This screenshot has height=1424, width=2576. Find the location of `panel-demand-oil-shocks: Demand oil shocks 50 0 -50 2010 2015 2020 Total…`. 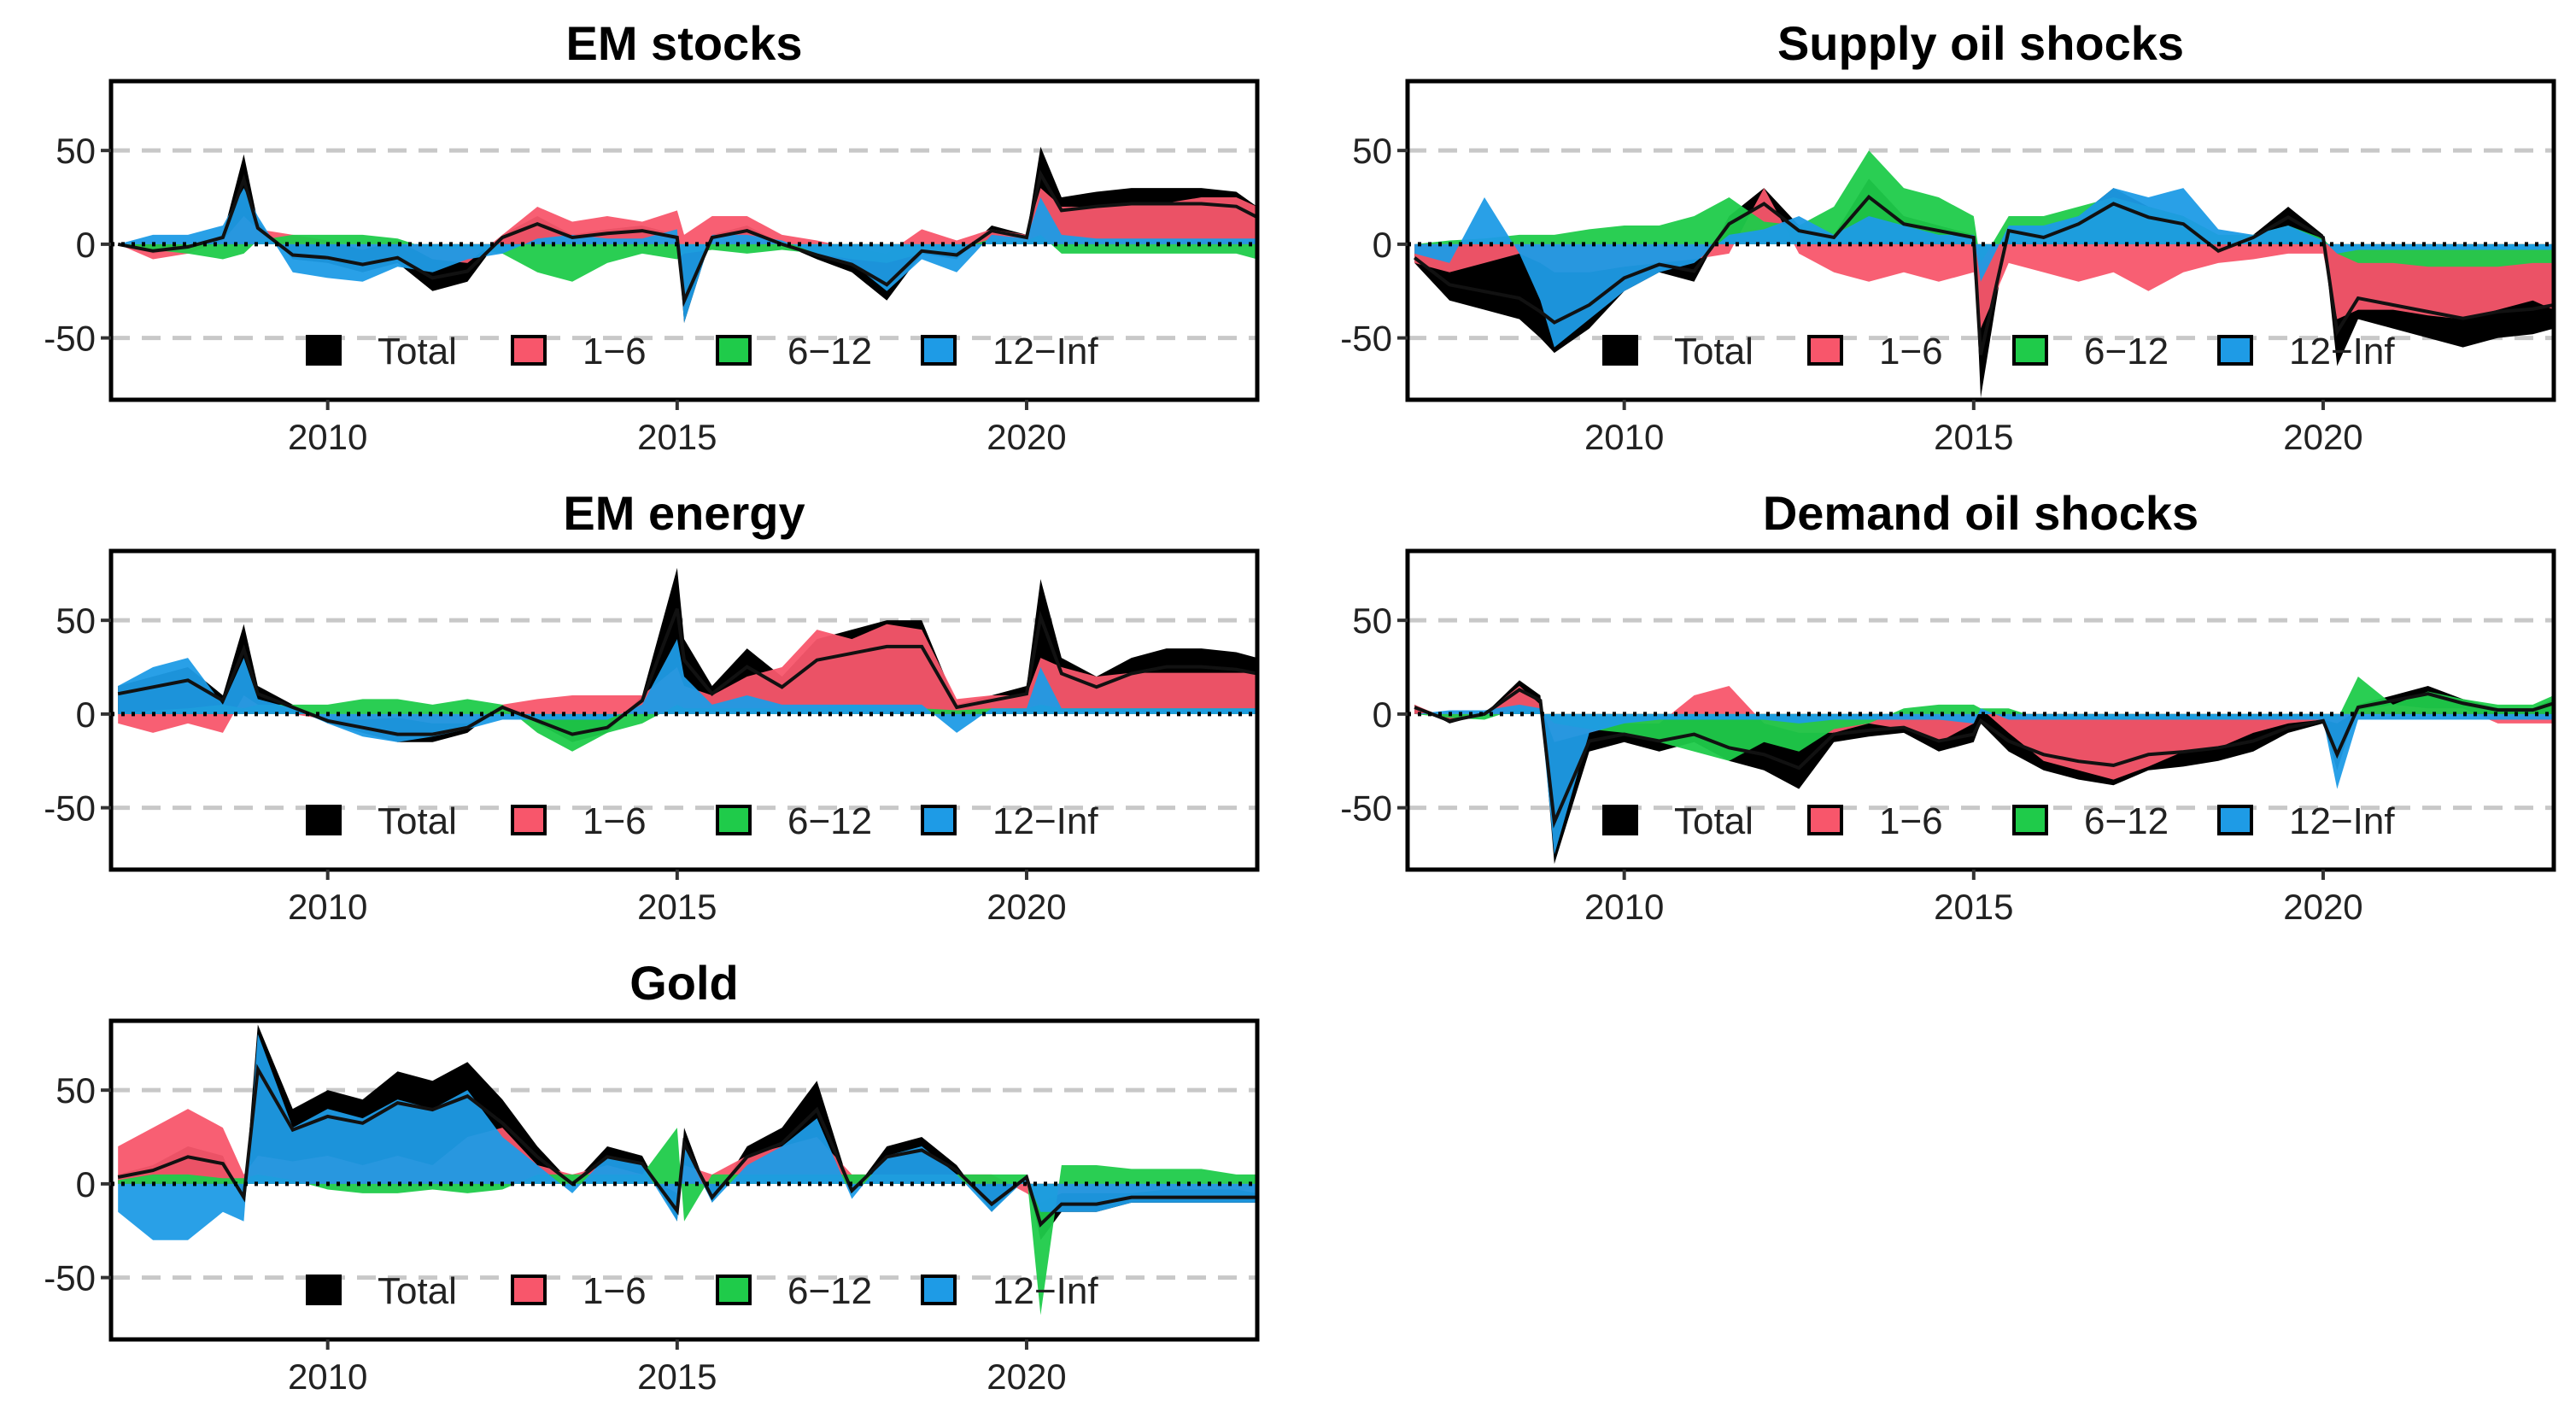

panel-demand-oil-shocks: Demand oil shocks 50 0 -50 2010 2015 2020 Total… is located at coordinates (1948, 706).